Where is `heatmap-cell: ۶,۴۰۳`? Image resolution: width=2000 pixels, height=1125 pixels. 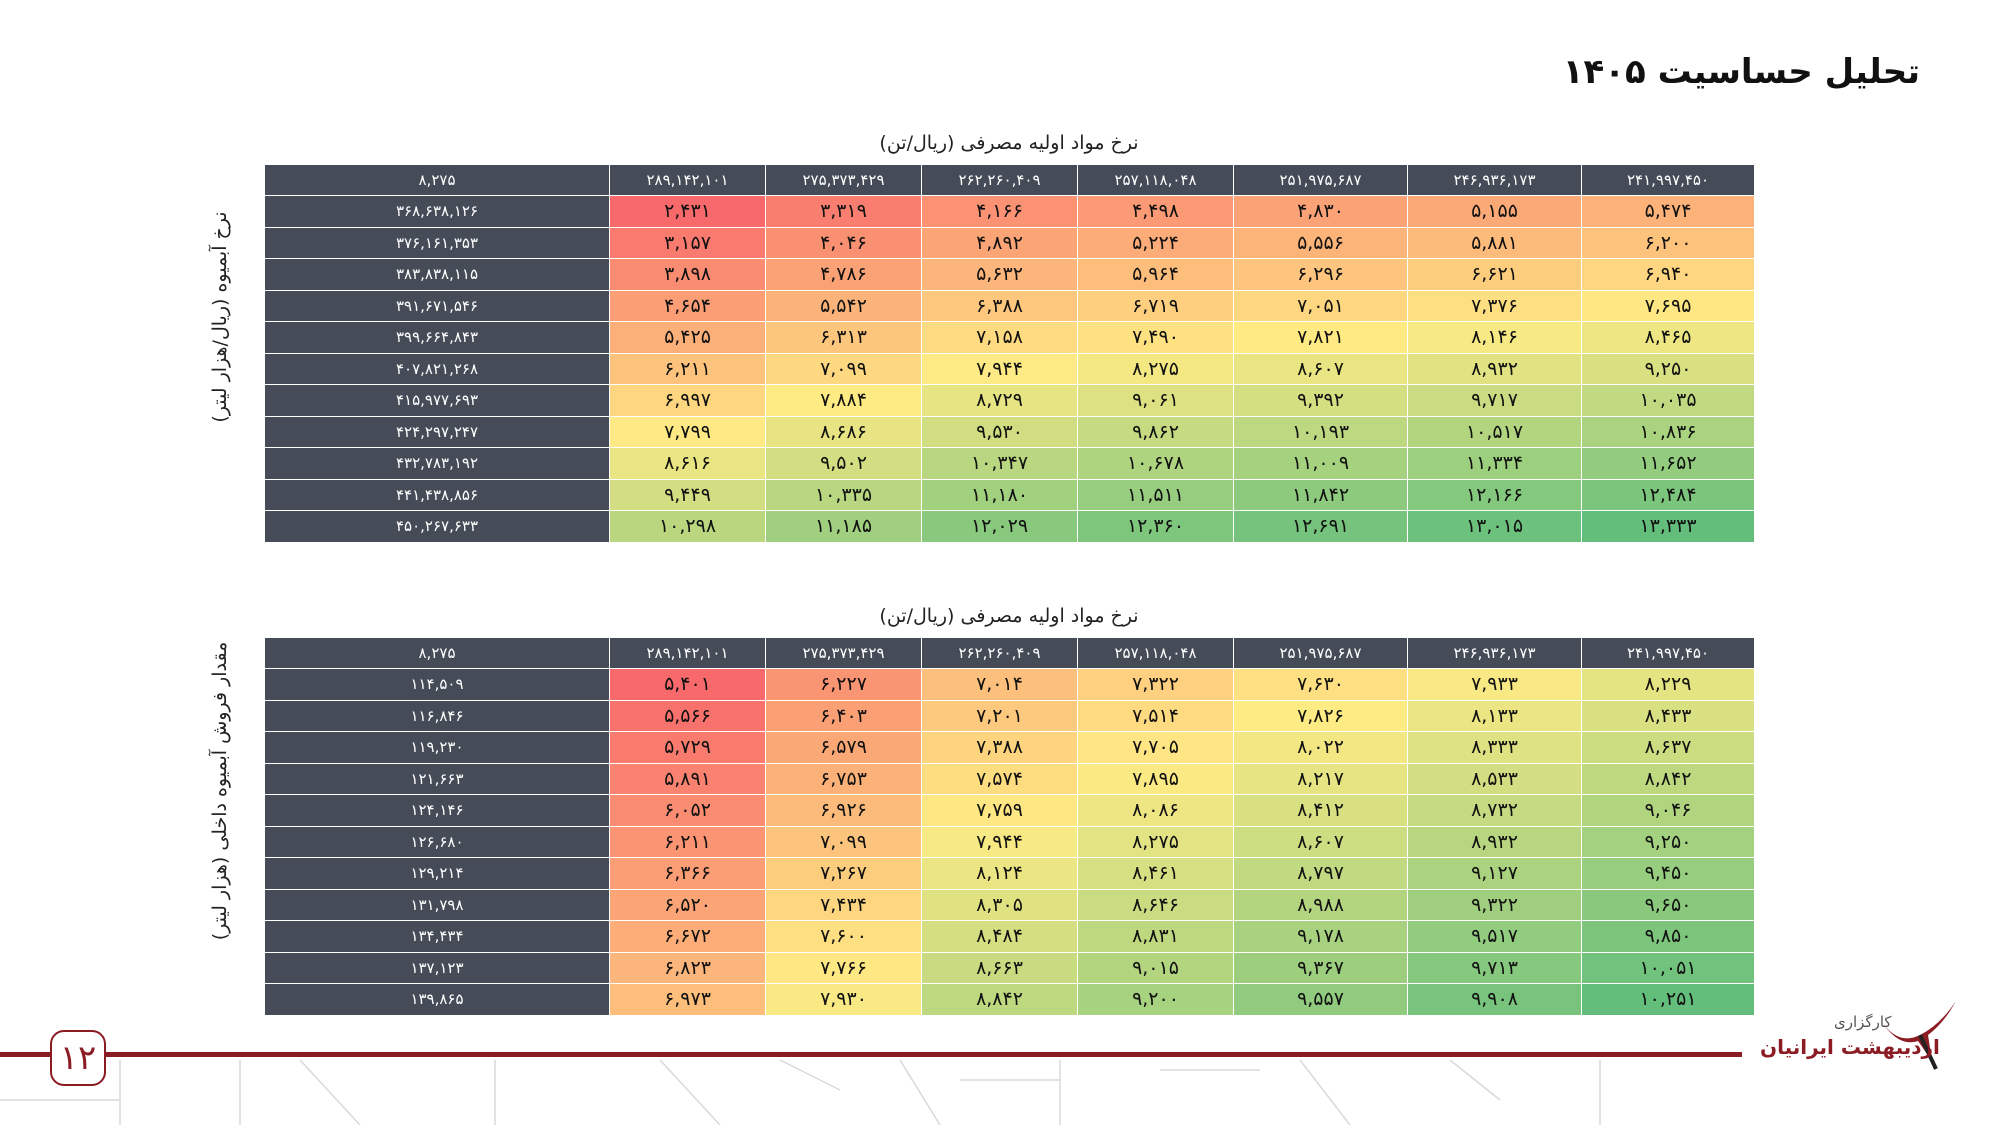
heatmap-cell: ۶,۴۰۳ is located at coordinates (843, 715).